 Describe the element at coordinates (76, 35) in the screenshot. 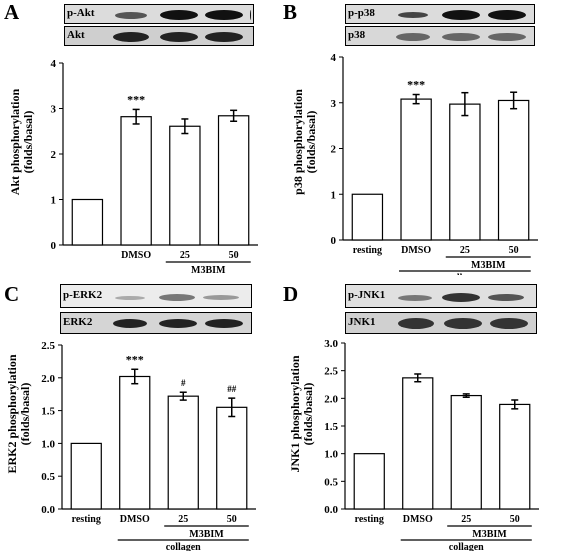

I see `blot-label: Akt` at that location.